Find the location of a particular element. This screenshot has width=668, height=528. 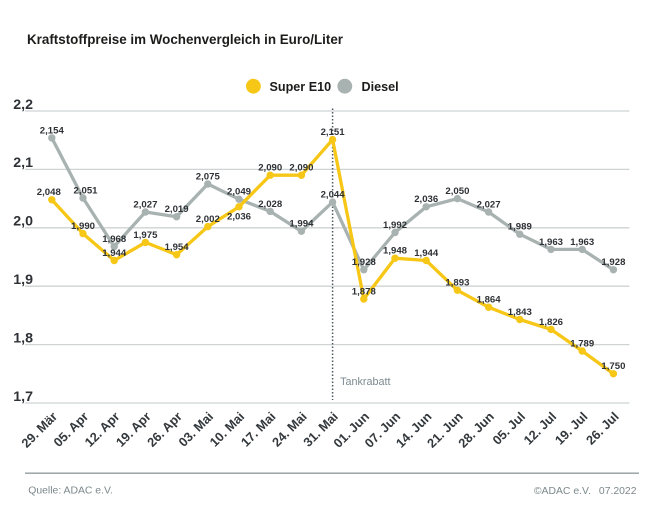

svg-text: 2,154 is located at coordinates (52, 130).